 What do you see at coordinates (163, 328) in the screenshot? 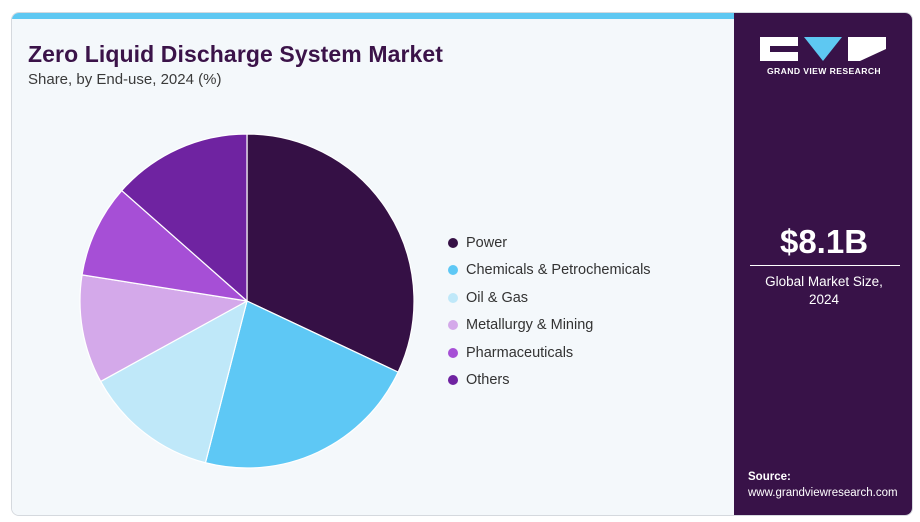
I see `pie-slice-metallurgy-mining` at bounding box center [163, 328].